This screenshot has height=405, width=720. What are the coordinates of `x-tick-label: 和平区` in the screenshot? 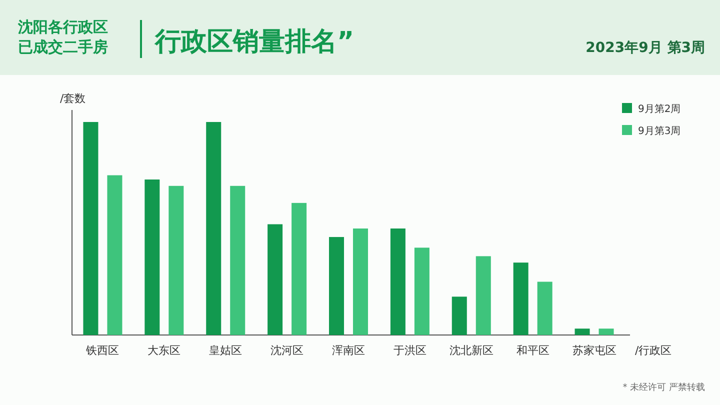 It's located at (533, 350).